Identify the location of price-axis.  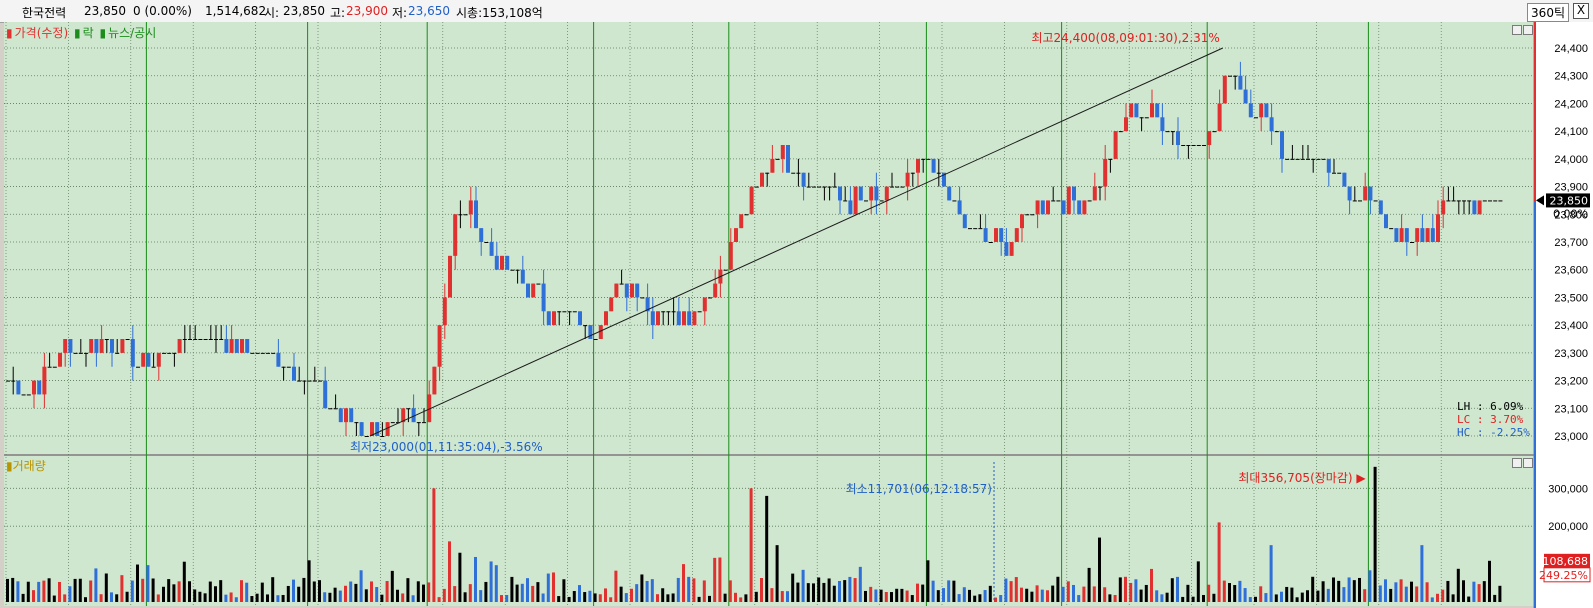
(1563, 315).